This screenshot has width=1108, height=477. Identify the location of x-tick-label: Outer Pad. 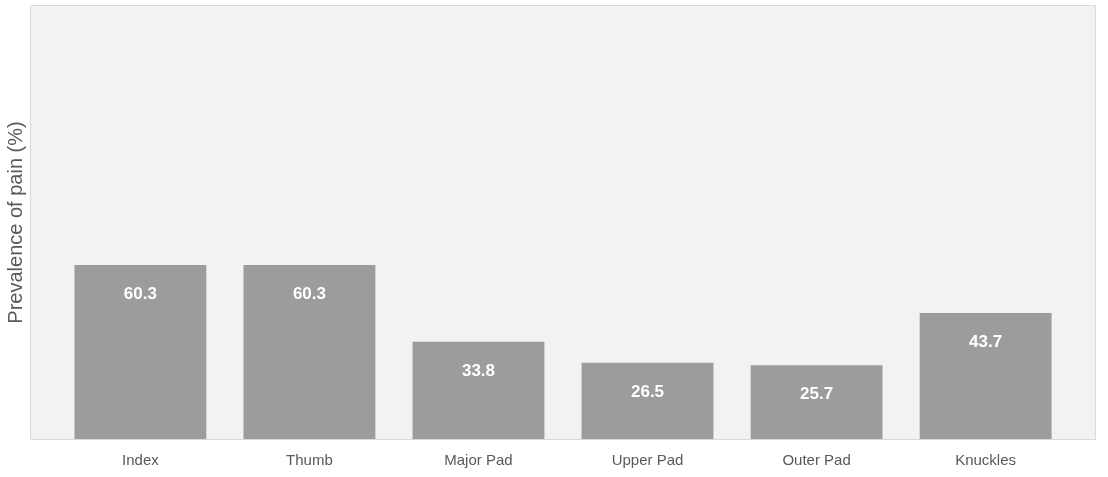
(816, 459).